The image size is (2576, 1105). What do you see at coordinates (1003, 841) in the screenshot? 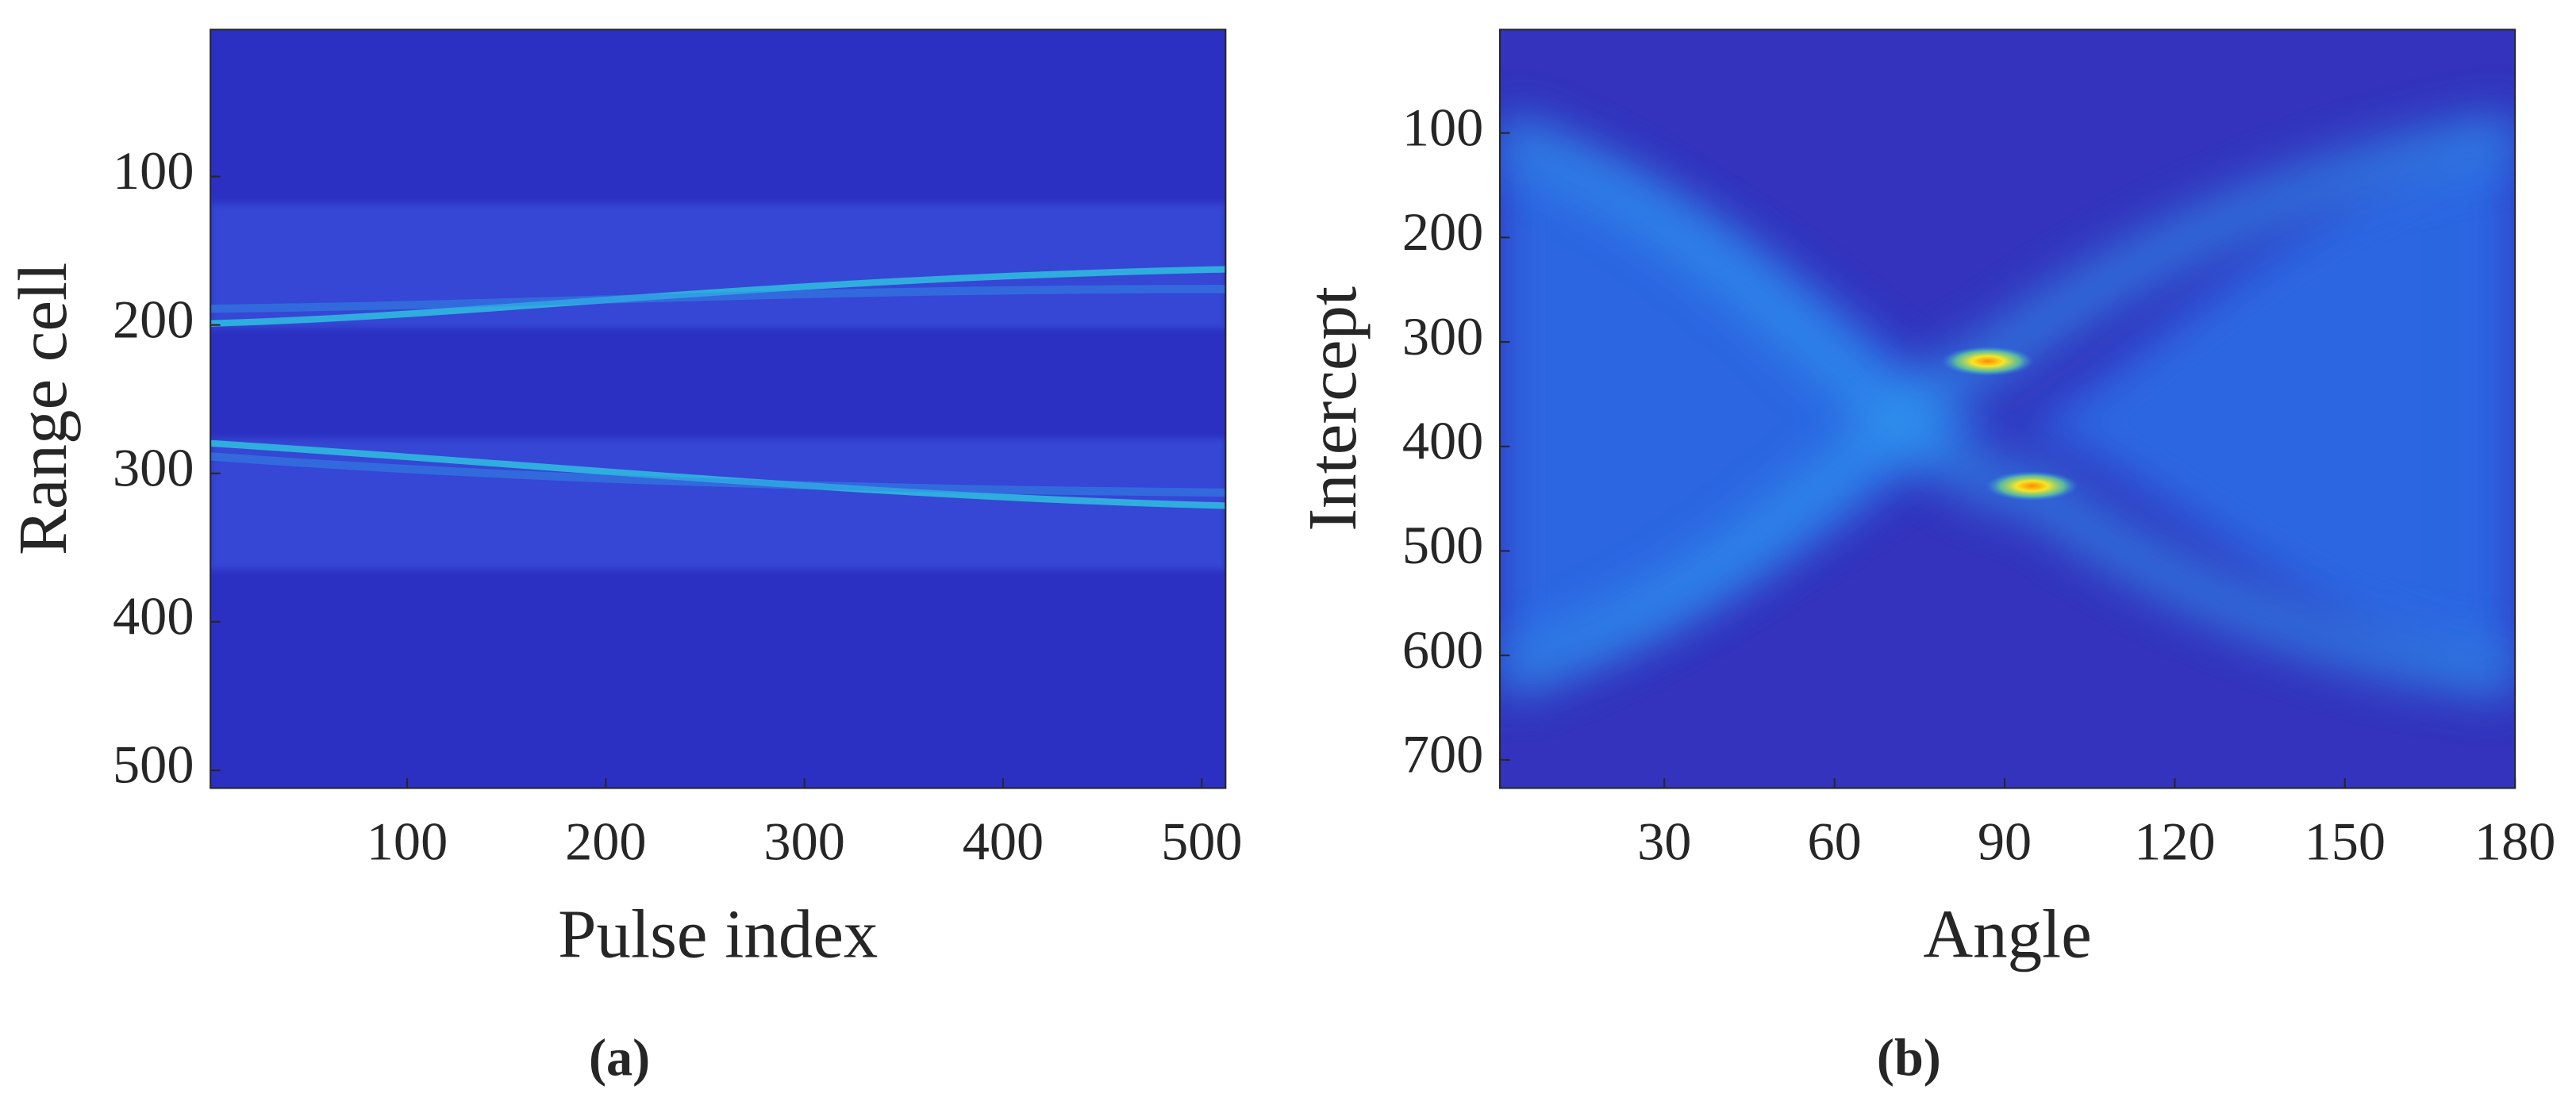
I see `x-tick-label: 400` at bounding box center [1003, 841].